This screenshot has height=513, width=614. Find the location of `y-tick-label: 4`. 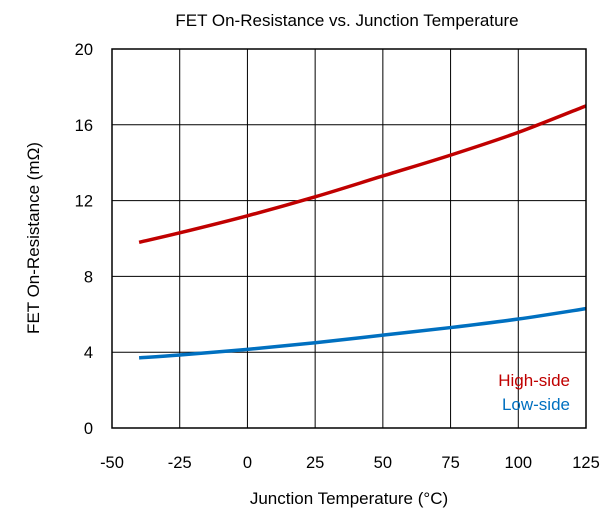

y-tick-label: 4 is located at coordinates (88, 353).